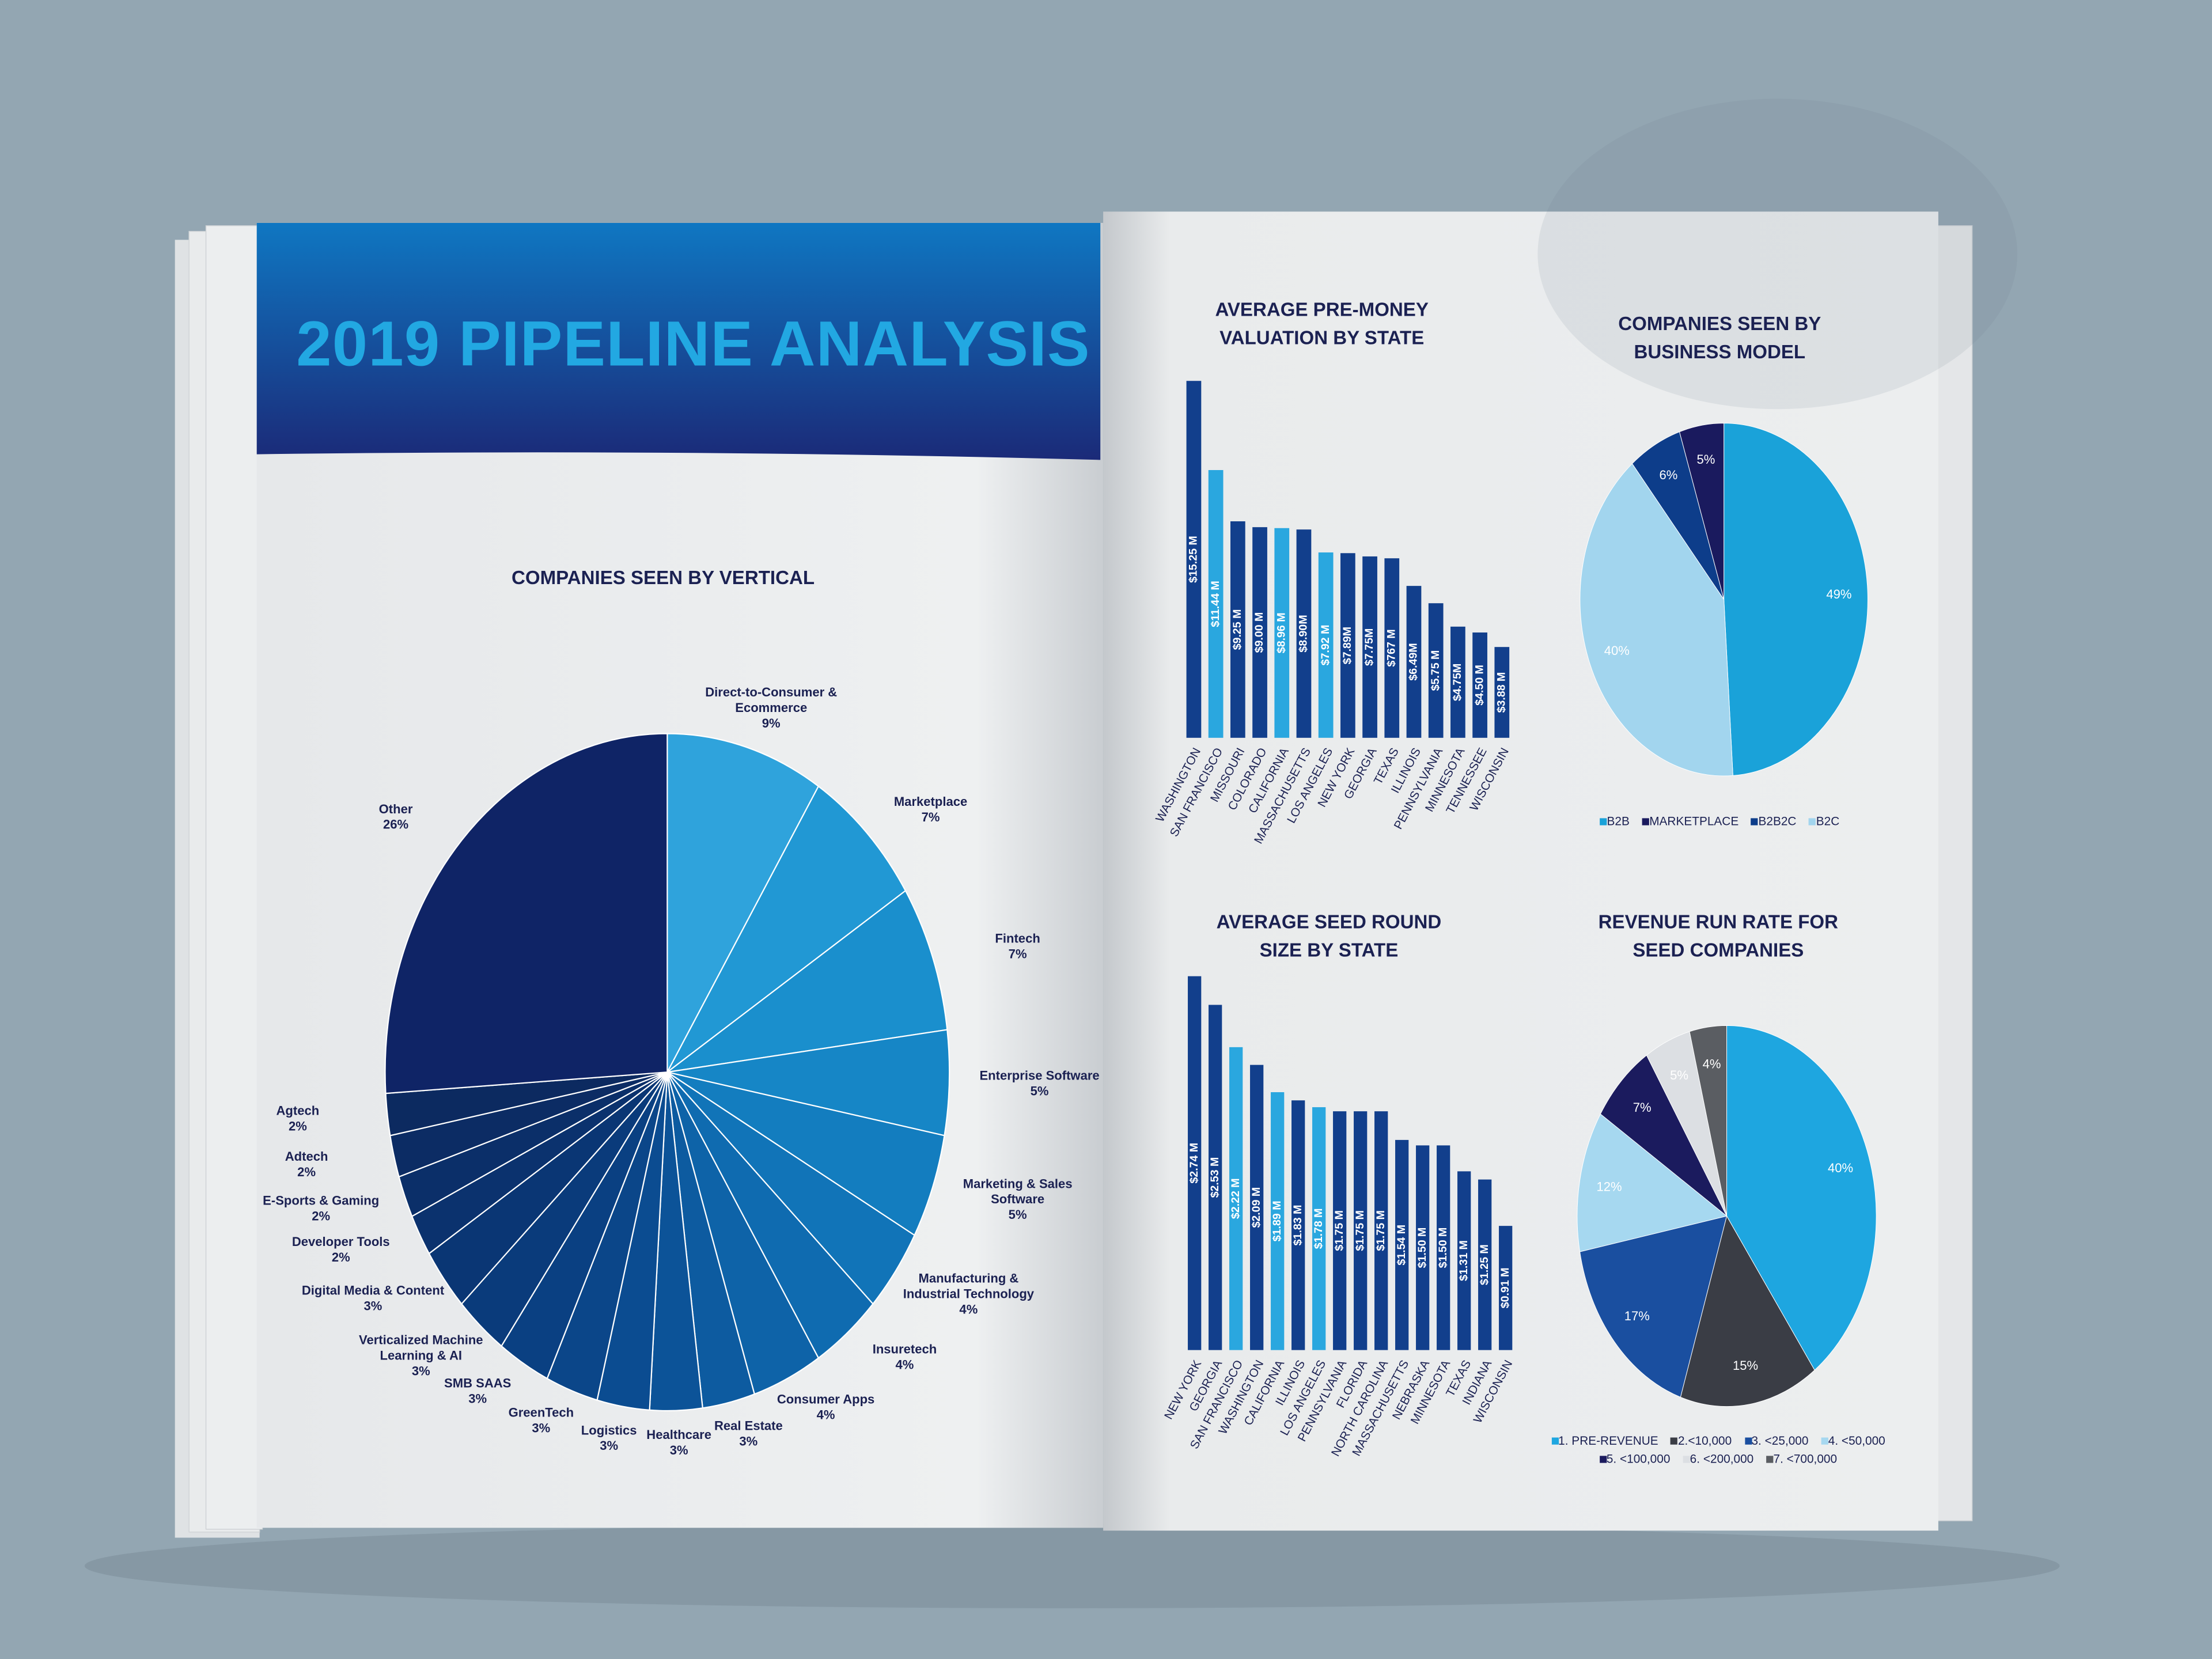 The width and height of the screenshot is (2212, 1659). What do you see at coordinates (825, 1407) in the screenshot?
I see `slice-label: Consumer Apps 4%` at bounding box center [825, 1407].